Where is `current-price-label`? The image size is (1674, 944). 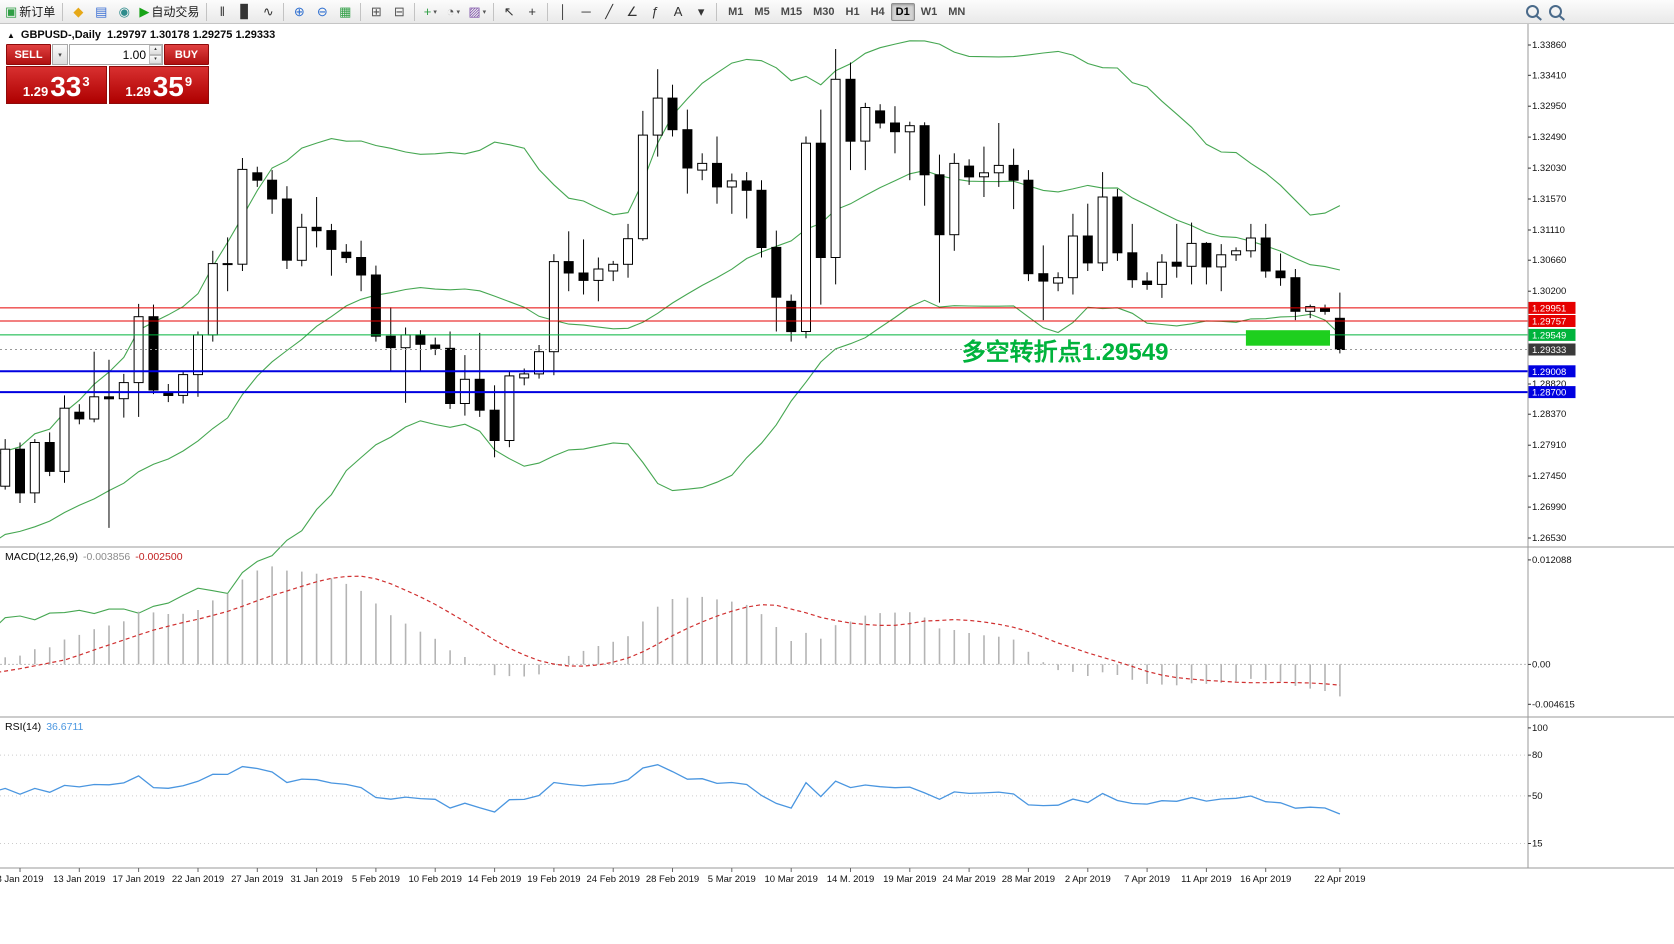
current-price-label is located at coordinates (1552, 349).